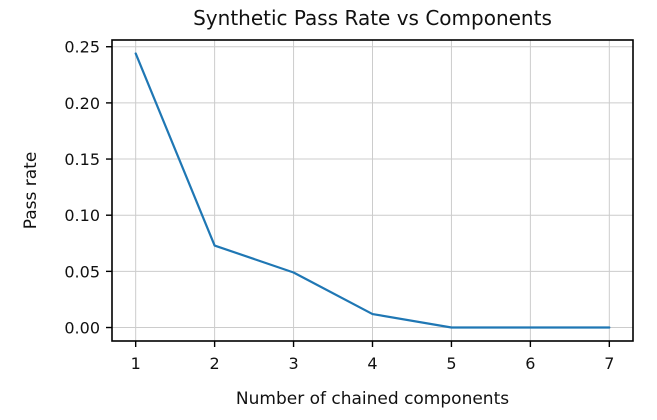  Describe the element at coordinates (82, 103) in the screenshot. I see `y-tick-label: 0.20` at that location.